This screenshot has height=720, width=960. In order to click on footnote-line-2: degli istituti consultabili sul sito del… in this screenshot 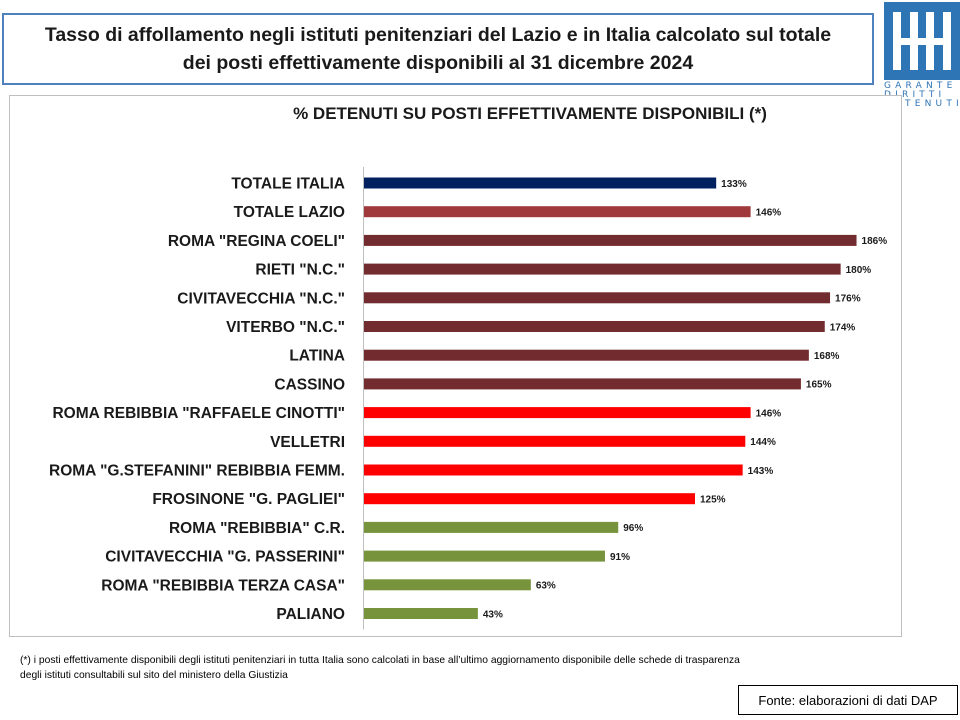, I will do `click(154, 675)`.